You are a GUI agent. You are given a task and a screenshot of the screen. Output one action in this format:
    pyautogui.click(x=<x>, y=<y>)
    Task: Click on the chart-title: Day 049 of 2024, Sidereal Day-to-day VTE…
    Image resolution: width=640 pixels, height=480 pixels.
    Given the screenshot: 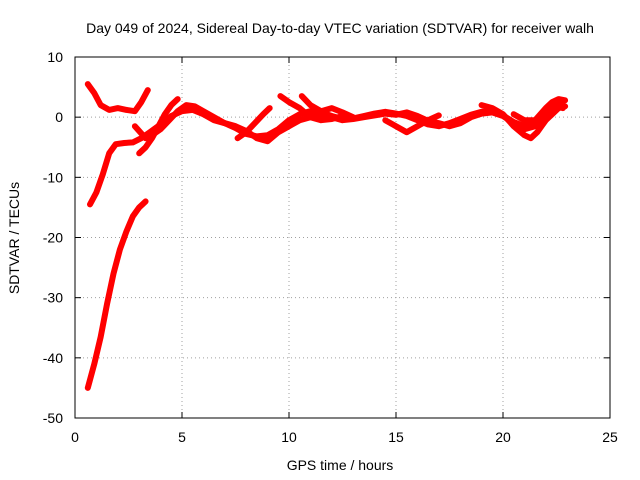 What is the action you would take?
    pyautogui.click(x=340, y=28)
    